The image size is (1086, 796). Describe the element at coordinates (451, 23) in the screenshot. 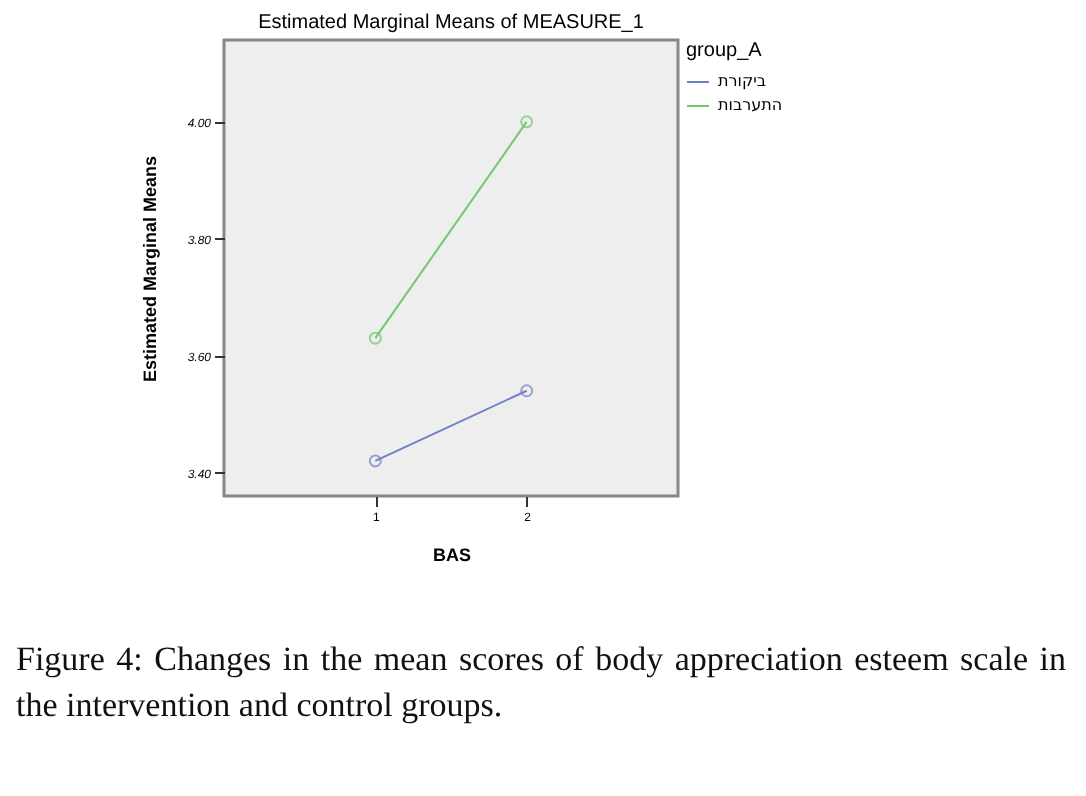

I see `chart-title: Estimated Marginal Means of MEASURE_1` at that location.